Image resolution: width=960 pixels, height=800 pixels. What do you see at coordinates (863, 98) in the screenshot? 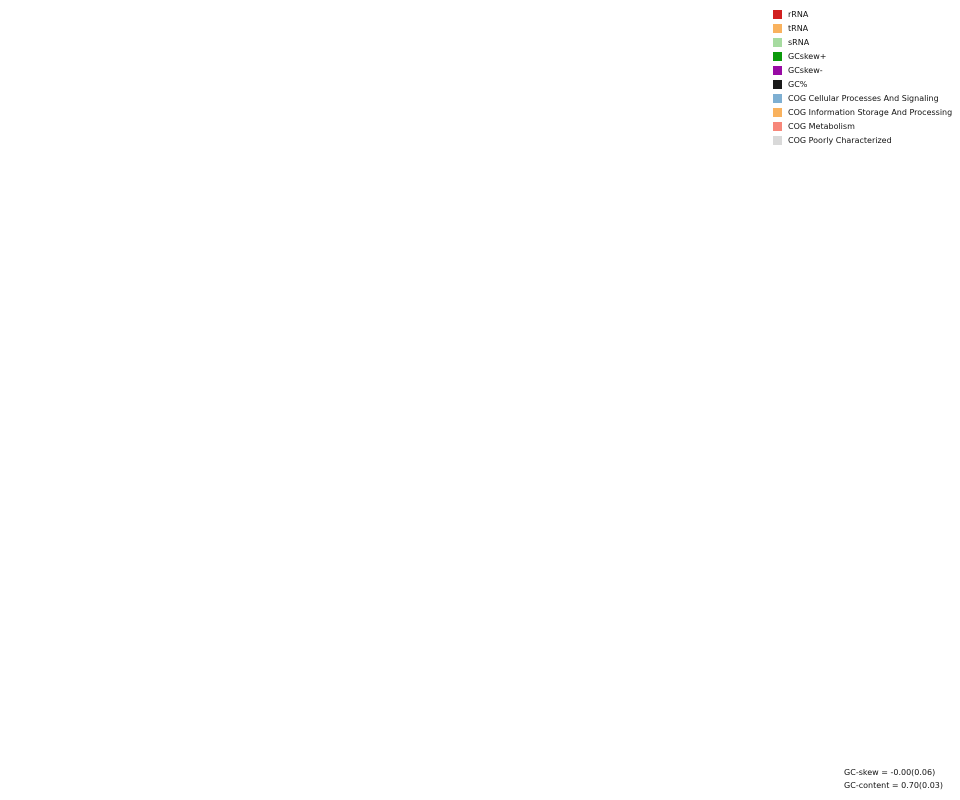
I see `legend-label: COG Cellular Processes And Signaling` at bounding box center [863, 98].